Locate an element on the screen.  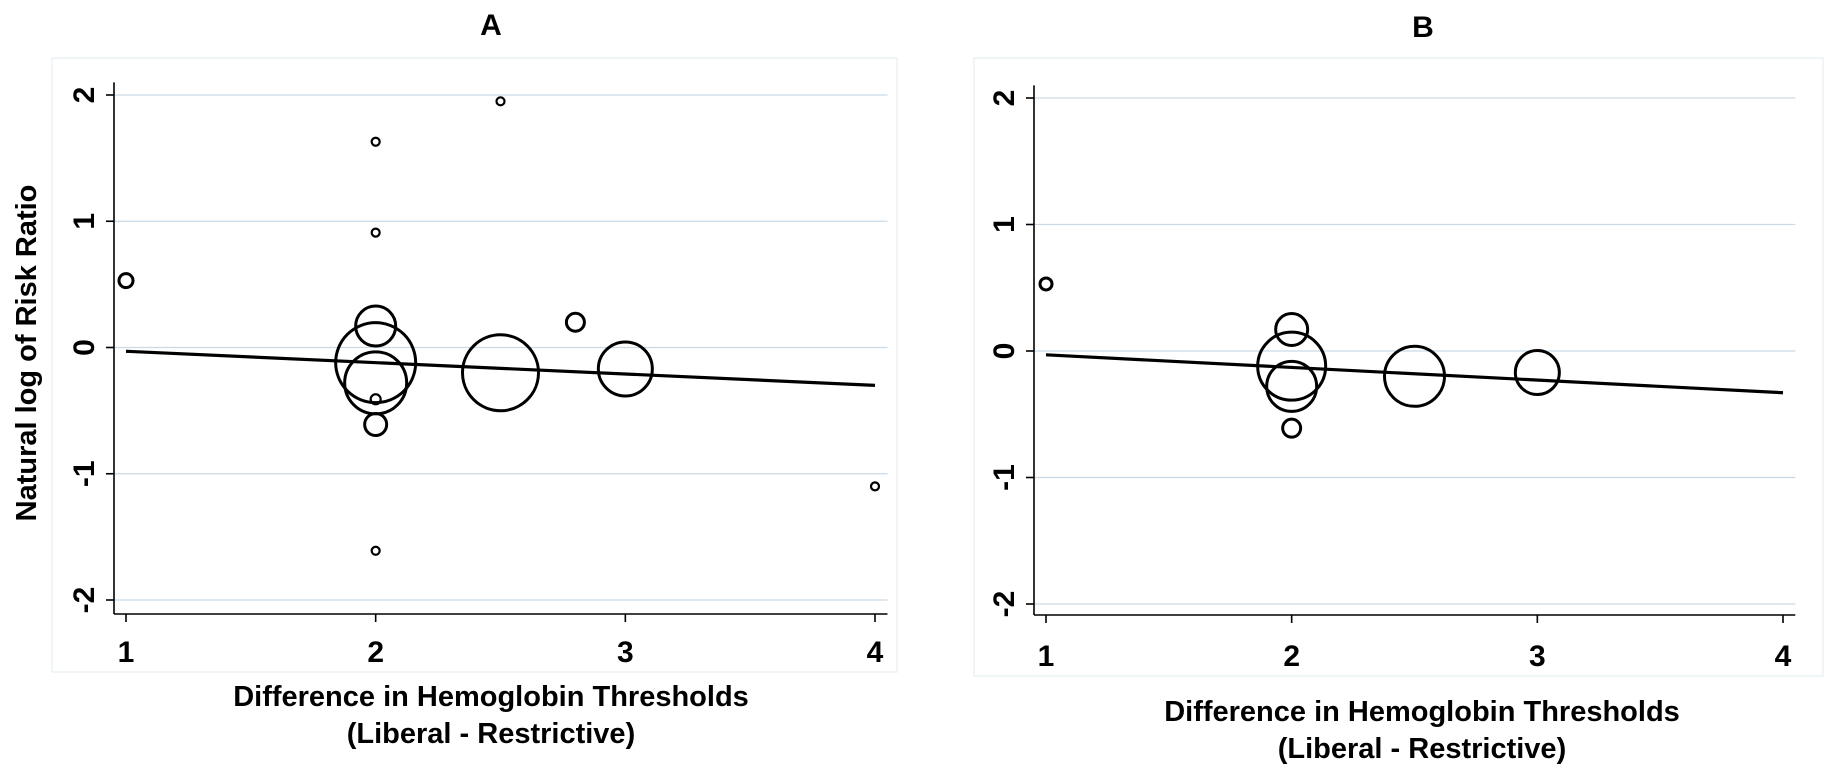
panel-b-y-tick-label: 2 is located at coordinates (1004, 98).